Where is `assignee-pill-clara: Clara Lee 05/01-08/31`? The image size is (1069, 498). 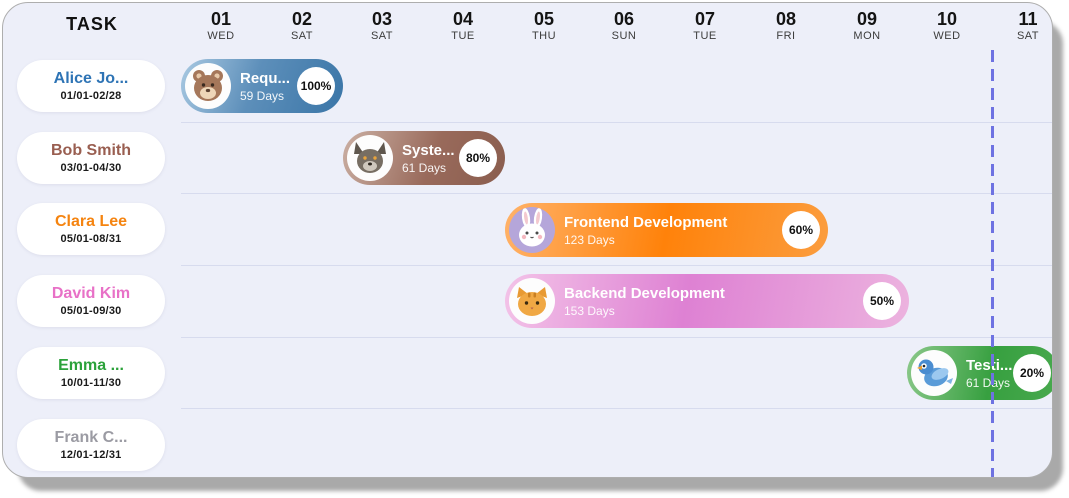
assignee-pill-clara: Clara Lee 05/01-08/31 is located at coordinates (91, 229).